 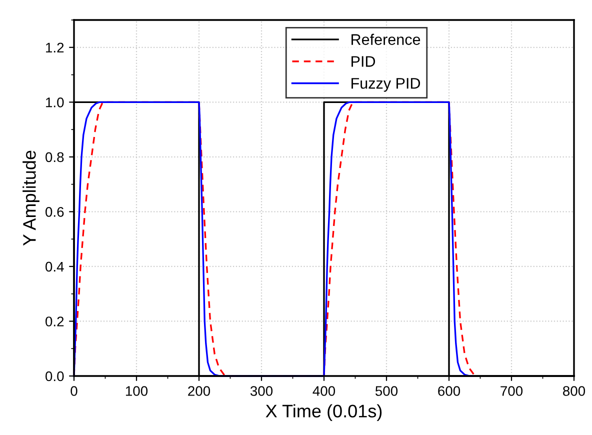 I want to click on x-tick-label: 400, so click(x=324, y=391).